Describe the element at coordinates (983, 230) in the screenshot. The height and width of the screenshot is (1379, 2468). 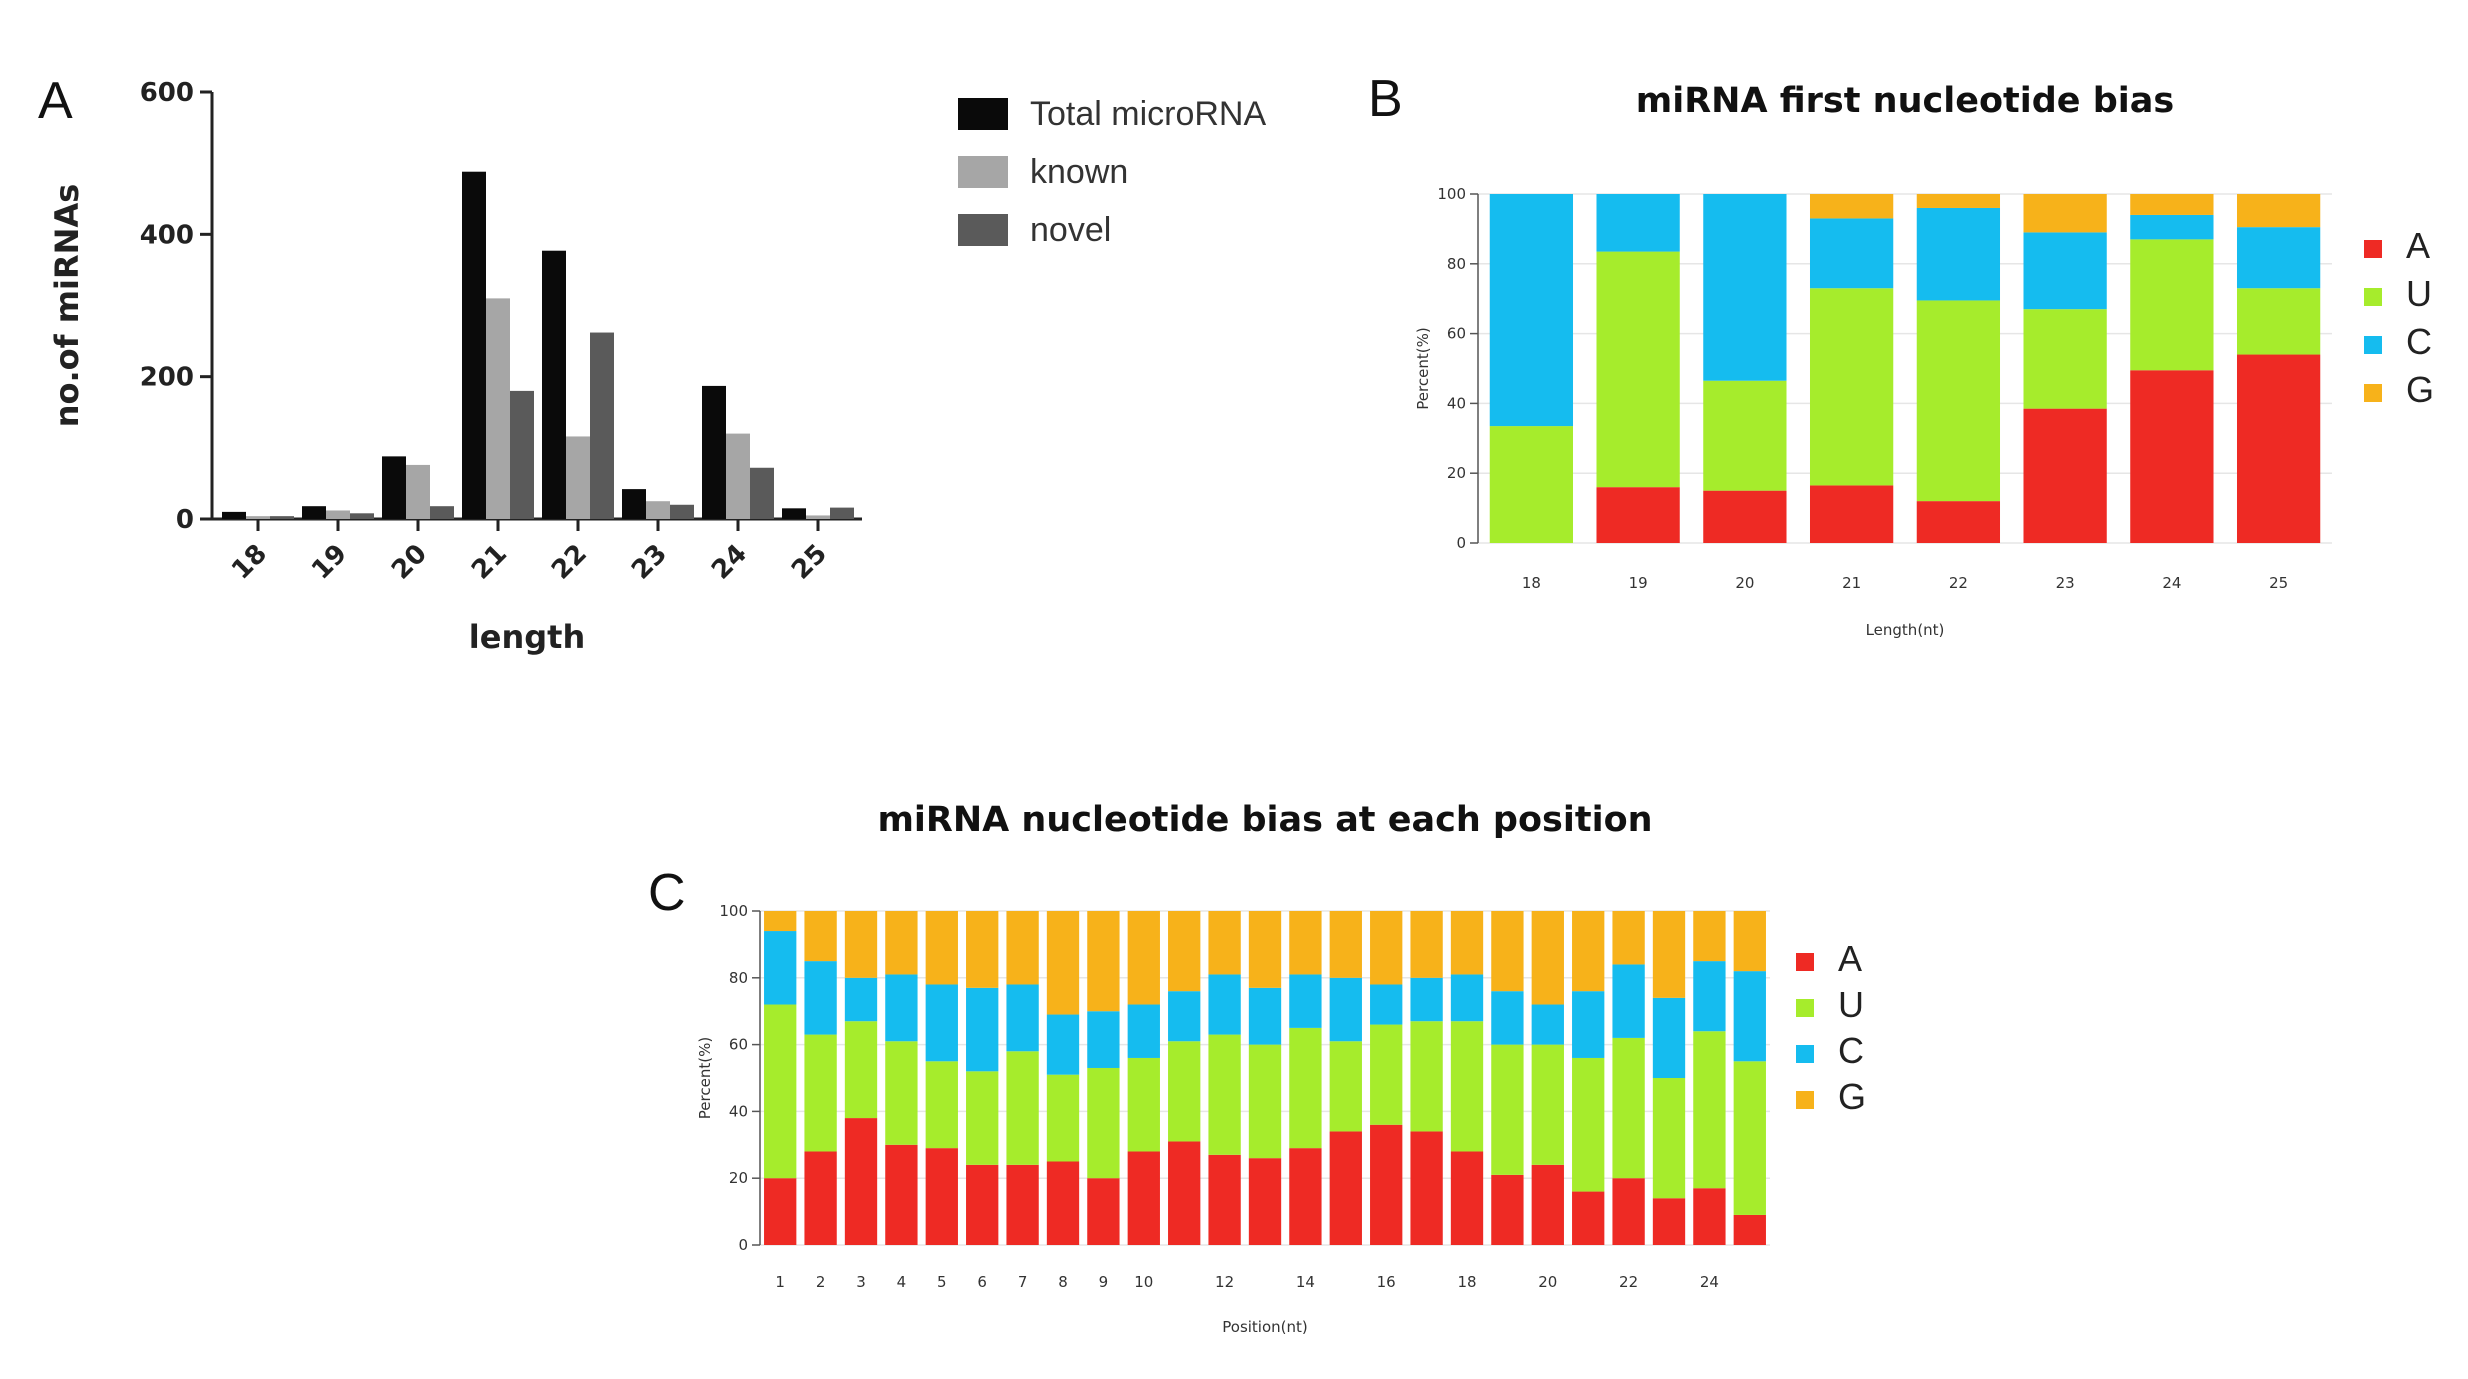
I see `legend-swatch-novel` at that location.